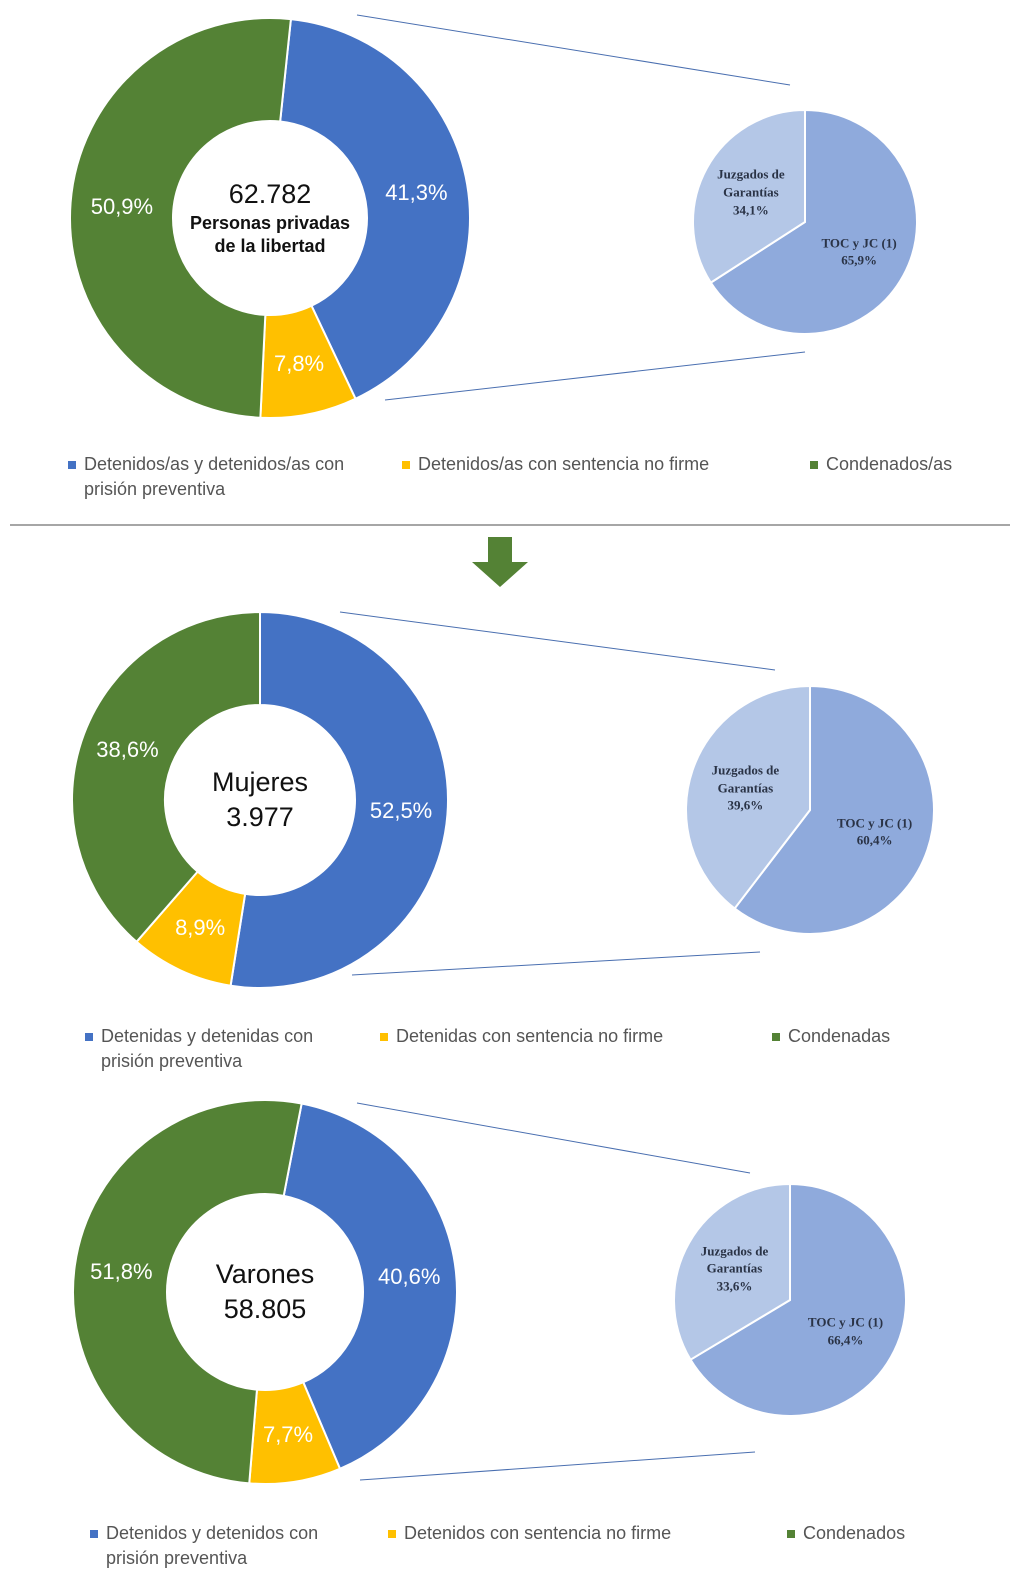  I want to click on pie-value: 65,9%, so click(859, 260).